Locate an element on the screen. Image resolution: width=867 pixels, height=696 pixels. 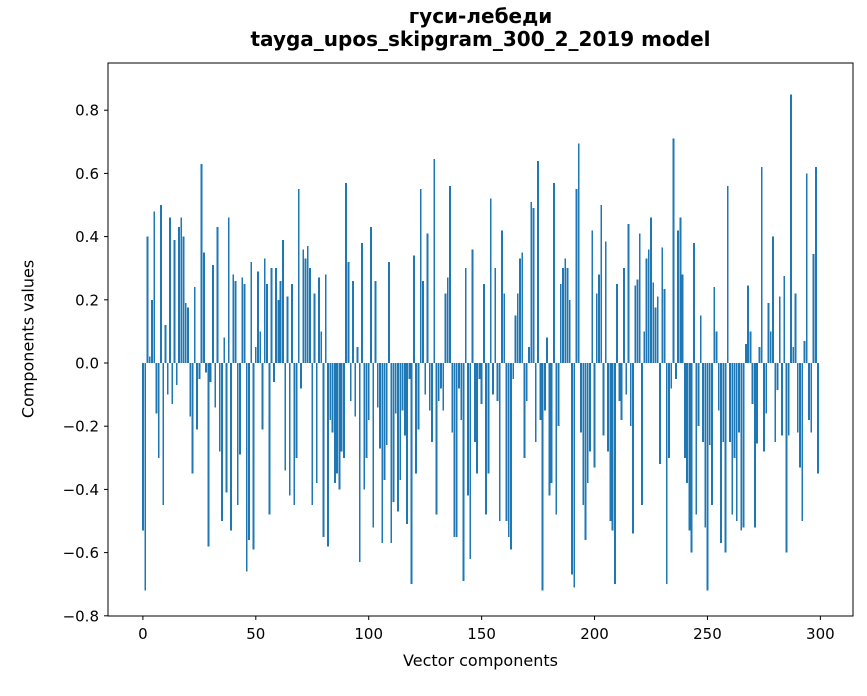
x-axis-label: Vector components is located at coordinates (480, 660).